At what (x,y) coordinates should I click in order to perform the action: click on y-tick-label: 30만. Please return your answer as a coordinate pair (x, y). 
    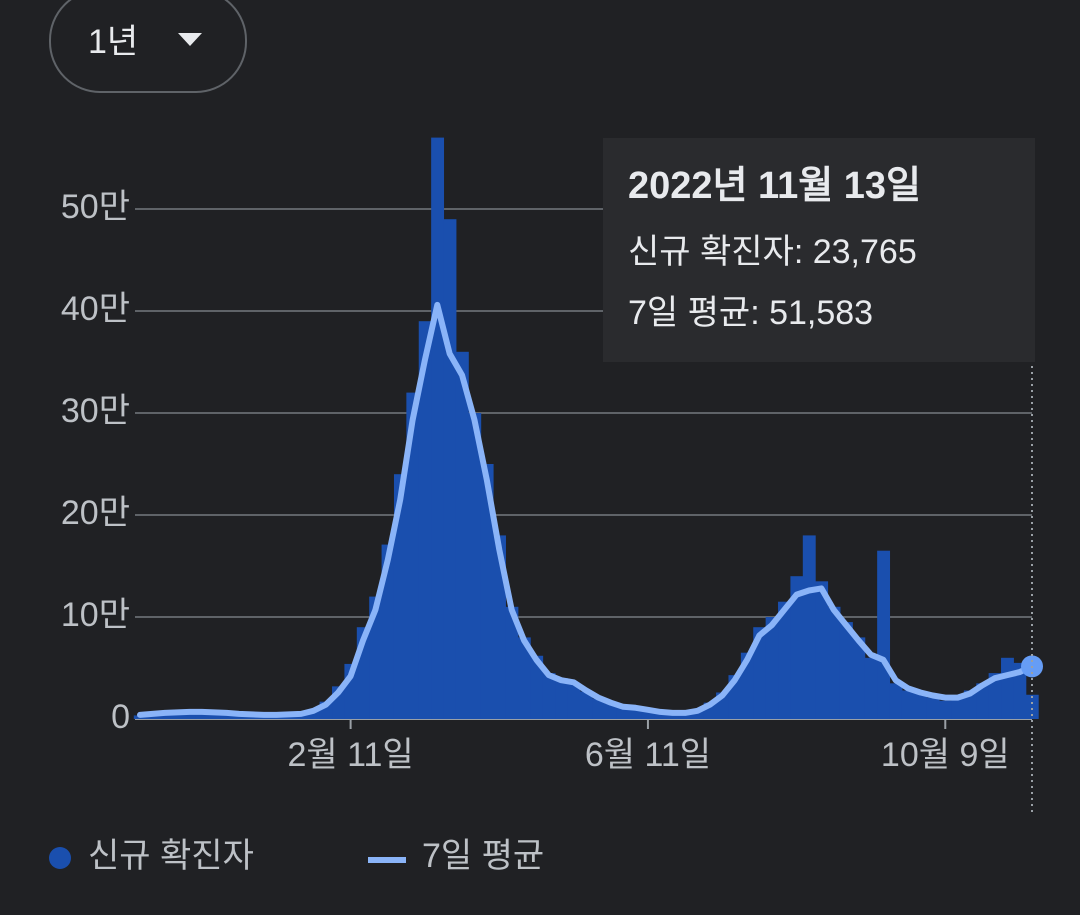
    Looking at the image, I should click on (95, 411).